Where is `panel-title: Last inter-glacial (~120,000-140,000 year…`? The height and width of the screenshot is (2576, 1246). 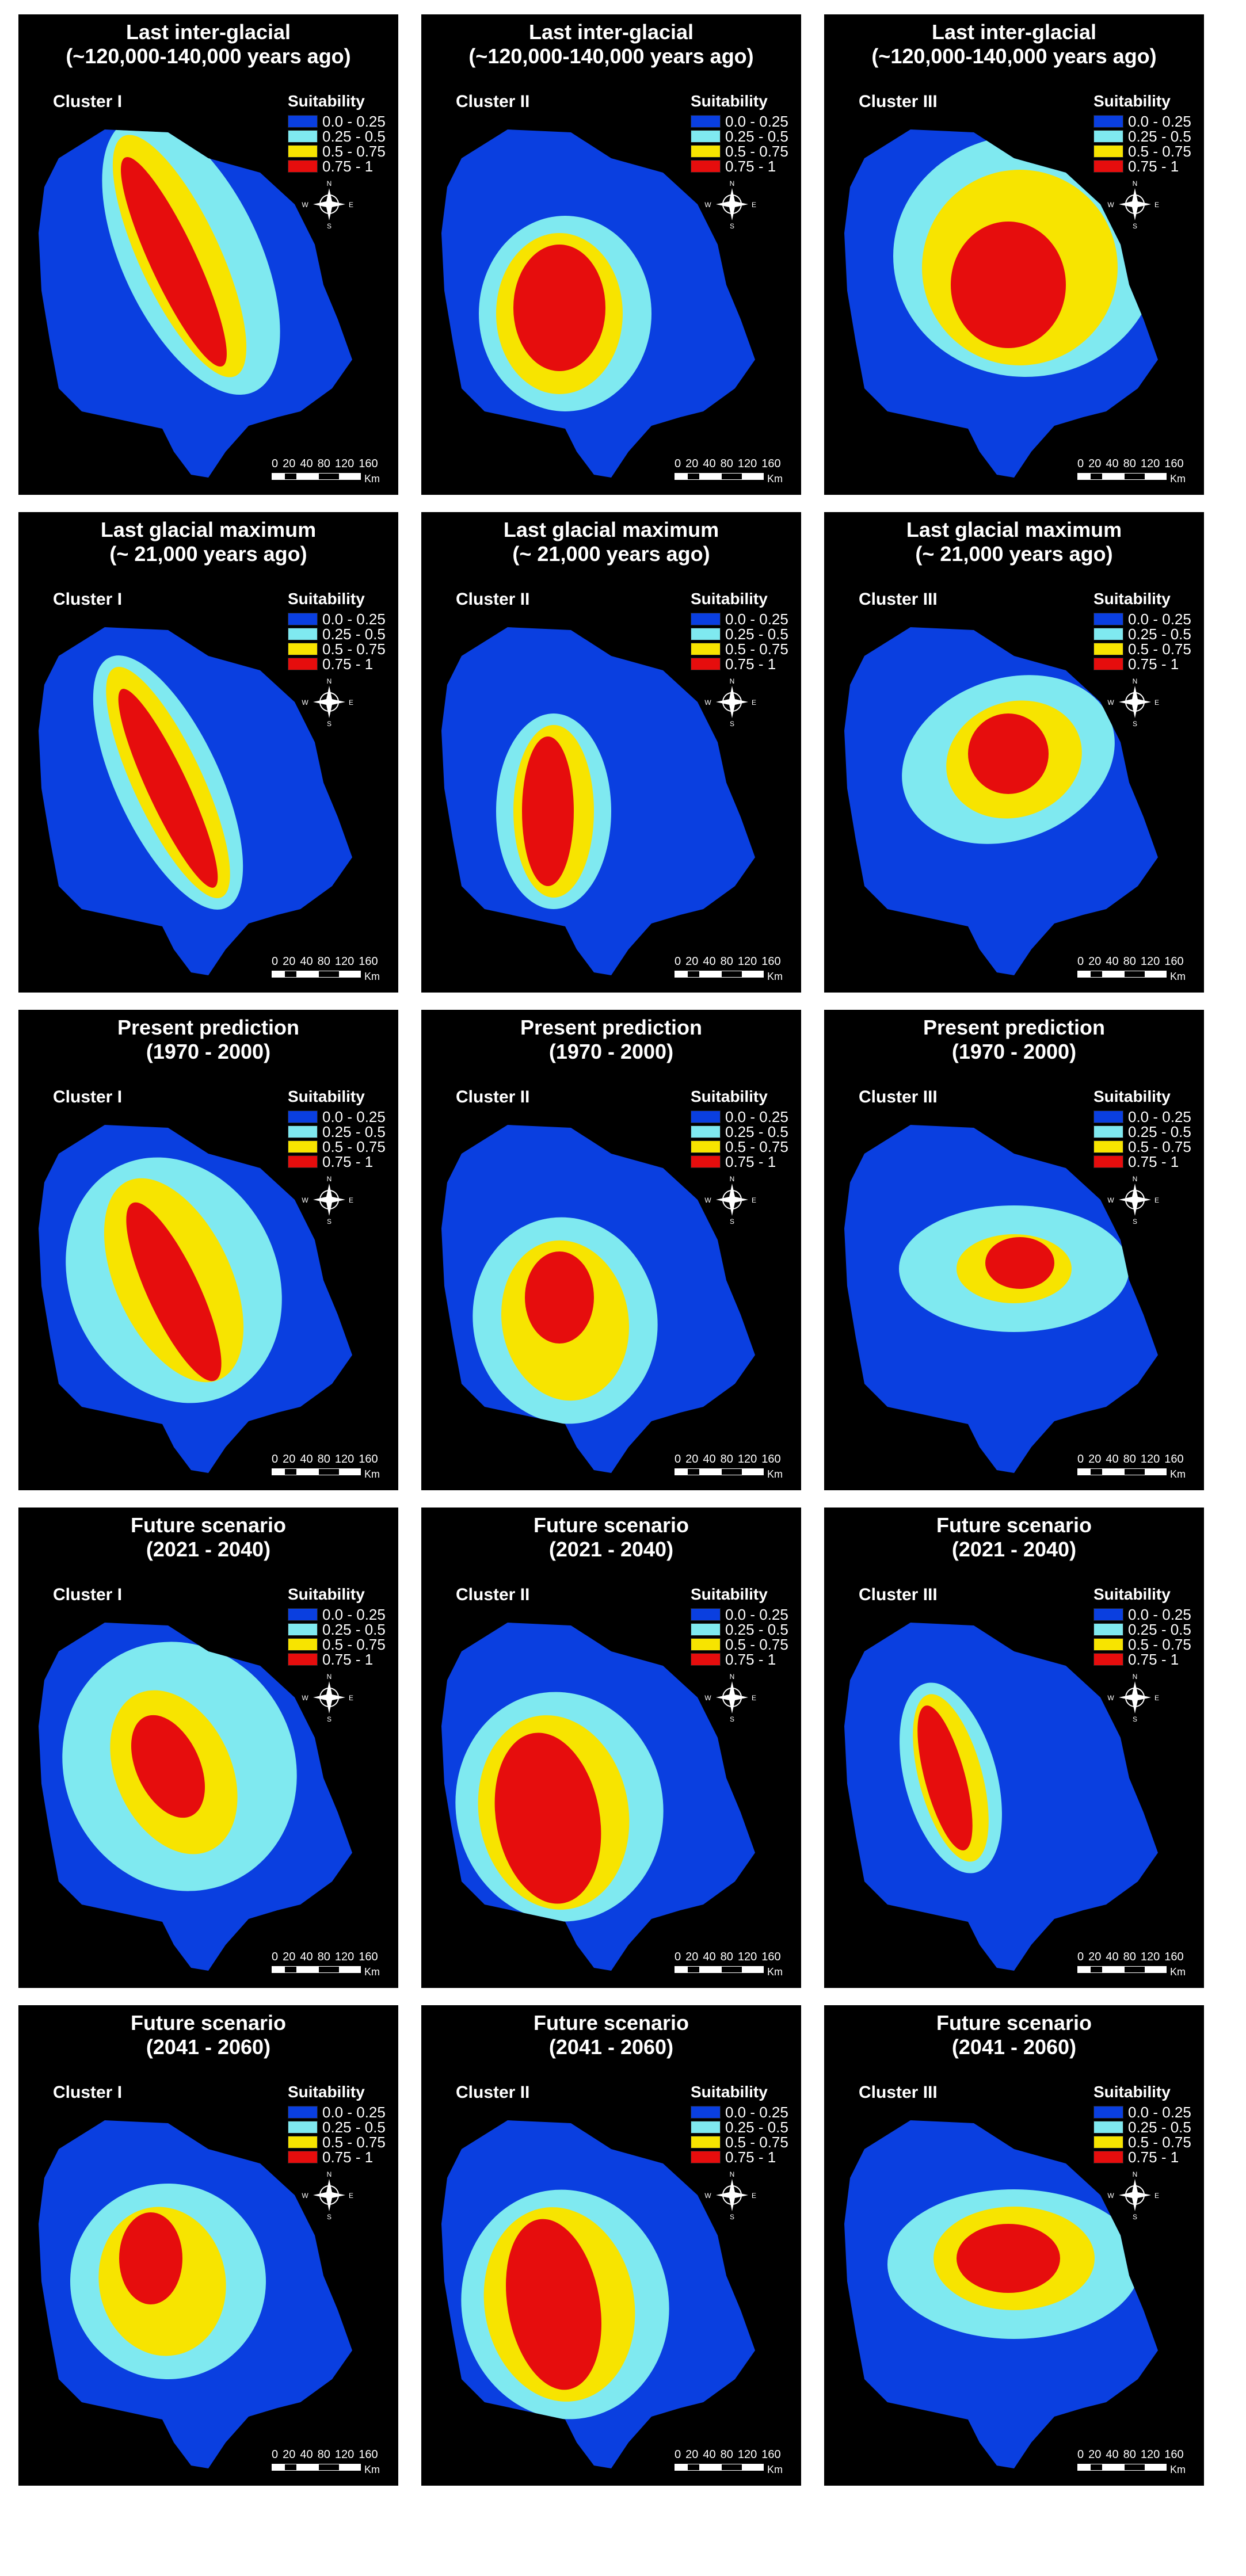
panel-title: Last inter-glacial (~120,000-140,000 year… is located at coordinates (611, 44).